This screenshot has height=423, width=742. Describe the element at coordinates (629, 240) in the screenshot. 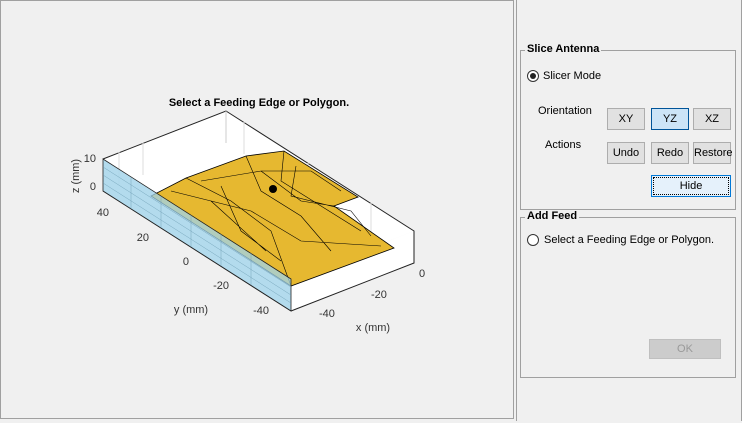

I see `feeding-edge-label: Select a Feeding Edge or Polygon.` at that location.